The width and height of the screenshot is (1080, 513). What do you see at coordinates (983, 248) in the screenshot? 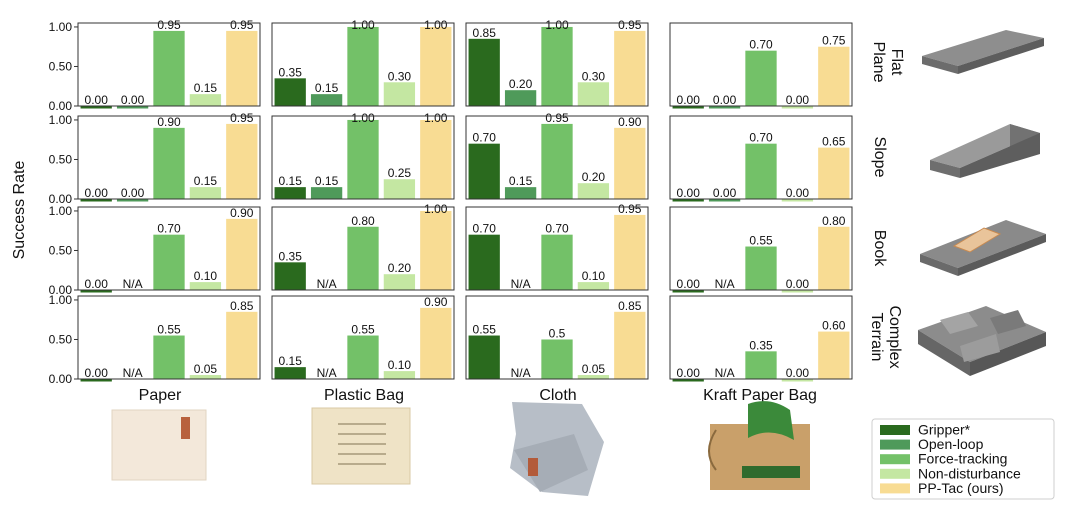
I see `book-image` at bounding box center [983, 248].